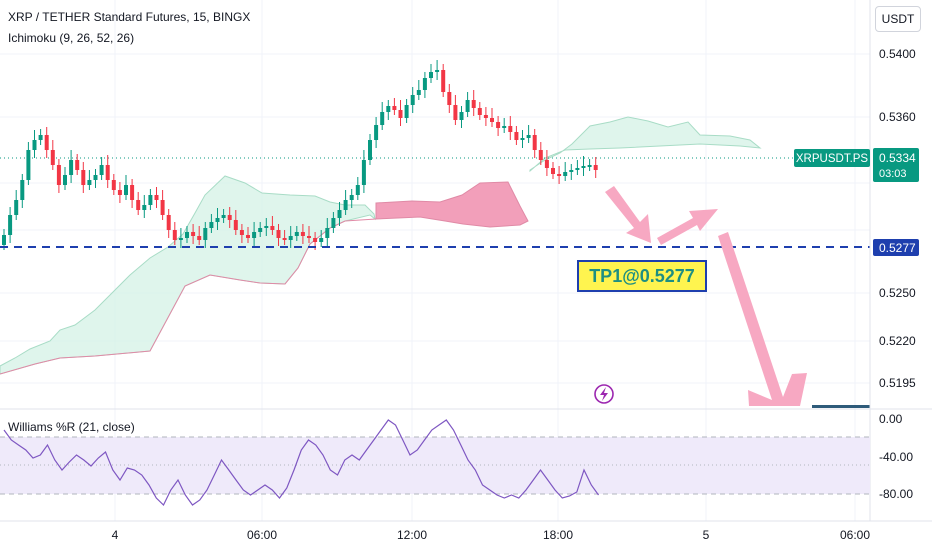 The image size is (932, 555). Describe the element at coordinates (129, 17) in the screenshot. I see `chart-title: XRP / TETHER Standard Futures, 15, BINGX` at that location.